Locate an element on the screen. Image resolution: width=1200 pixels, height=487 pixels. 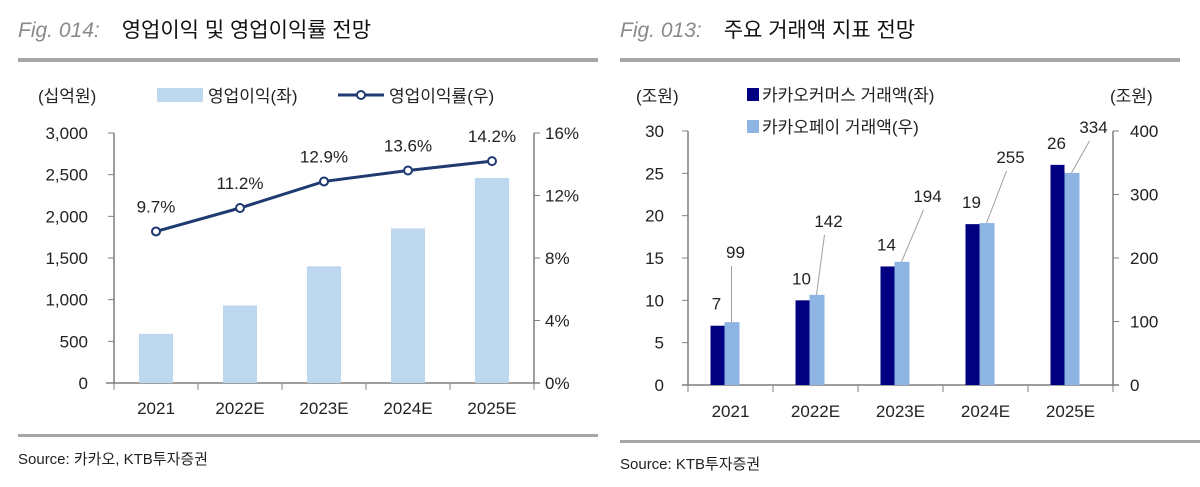
bar-commerce-label: 19 is located at coordinates (971, 202).